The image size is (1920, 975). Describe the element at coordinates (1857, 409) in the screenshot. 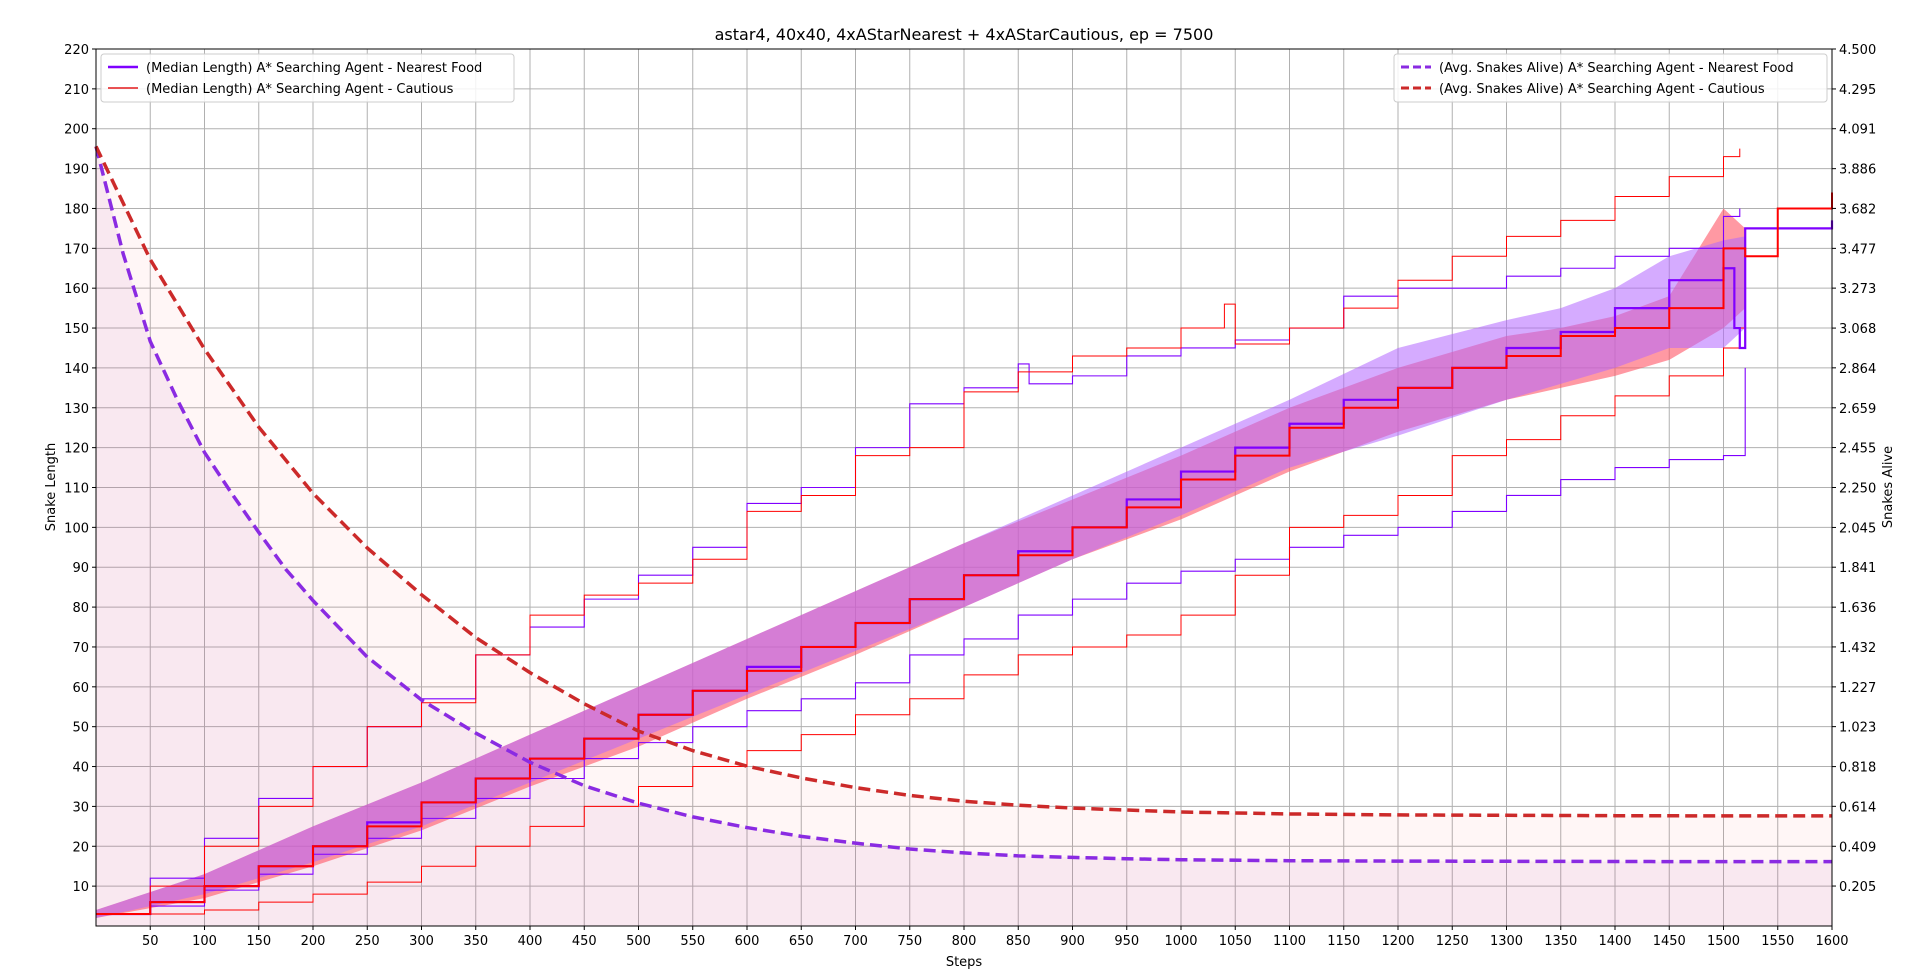

I see `y2-tick-label: 2.659` at that location.